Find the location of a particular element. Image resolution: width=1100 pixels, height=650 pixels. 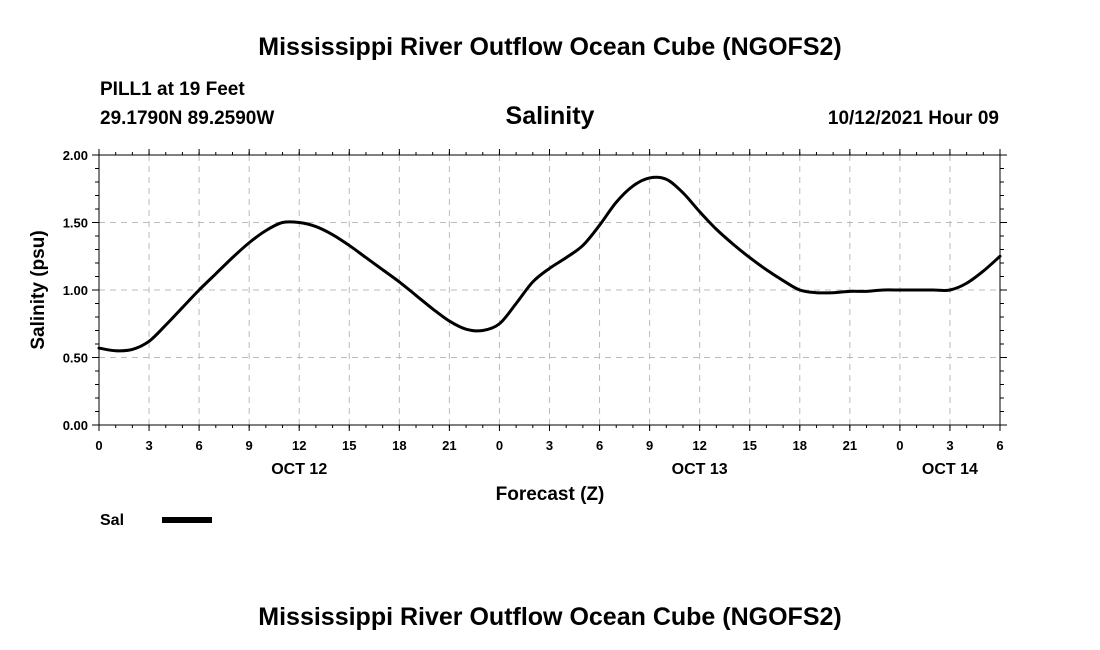

station-coords: 29.1790N 89.2590W is located at coordinates (187, 118).